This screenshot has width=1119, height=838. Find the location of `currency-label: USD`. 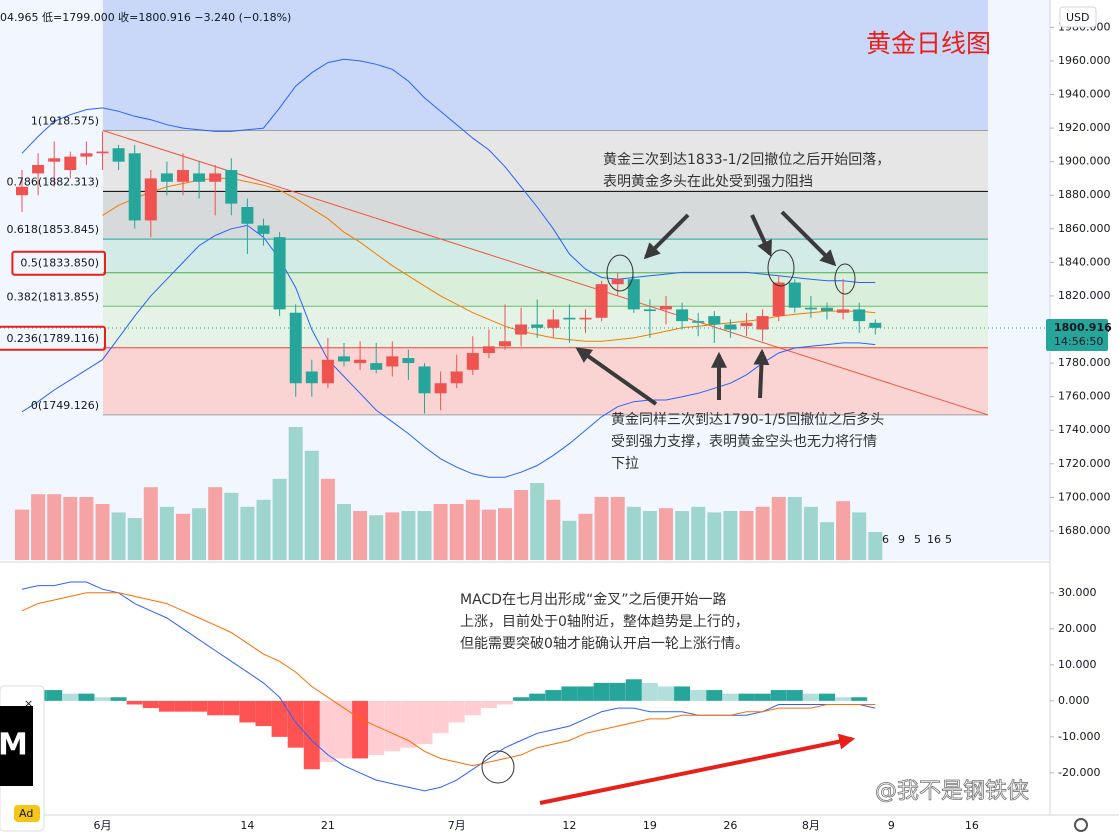

currency-label: USD is located at coordinates (1078, 17).